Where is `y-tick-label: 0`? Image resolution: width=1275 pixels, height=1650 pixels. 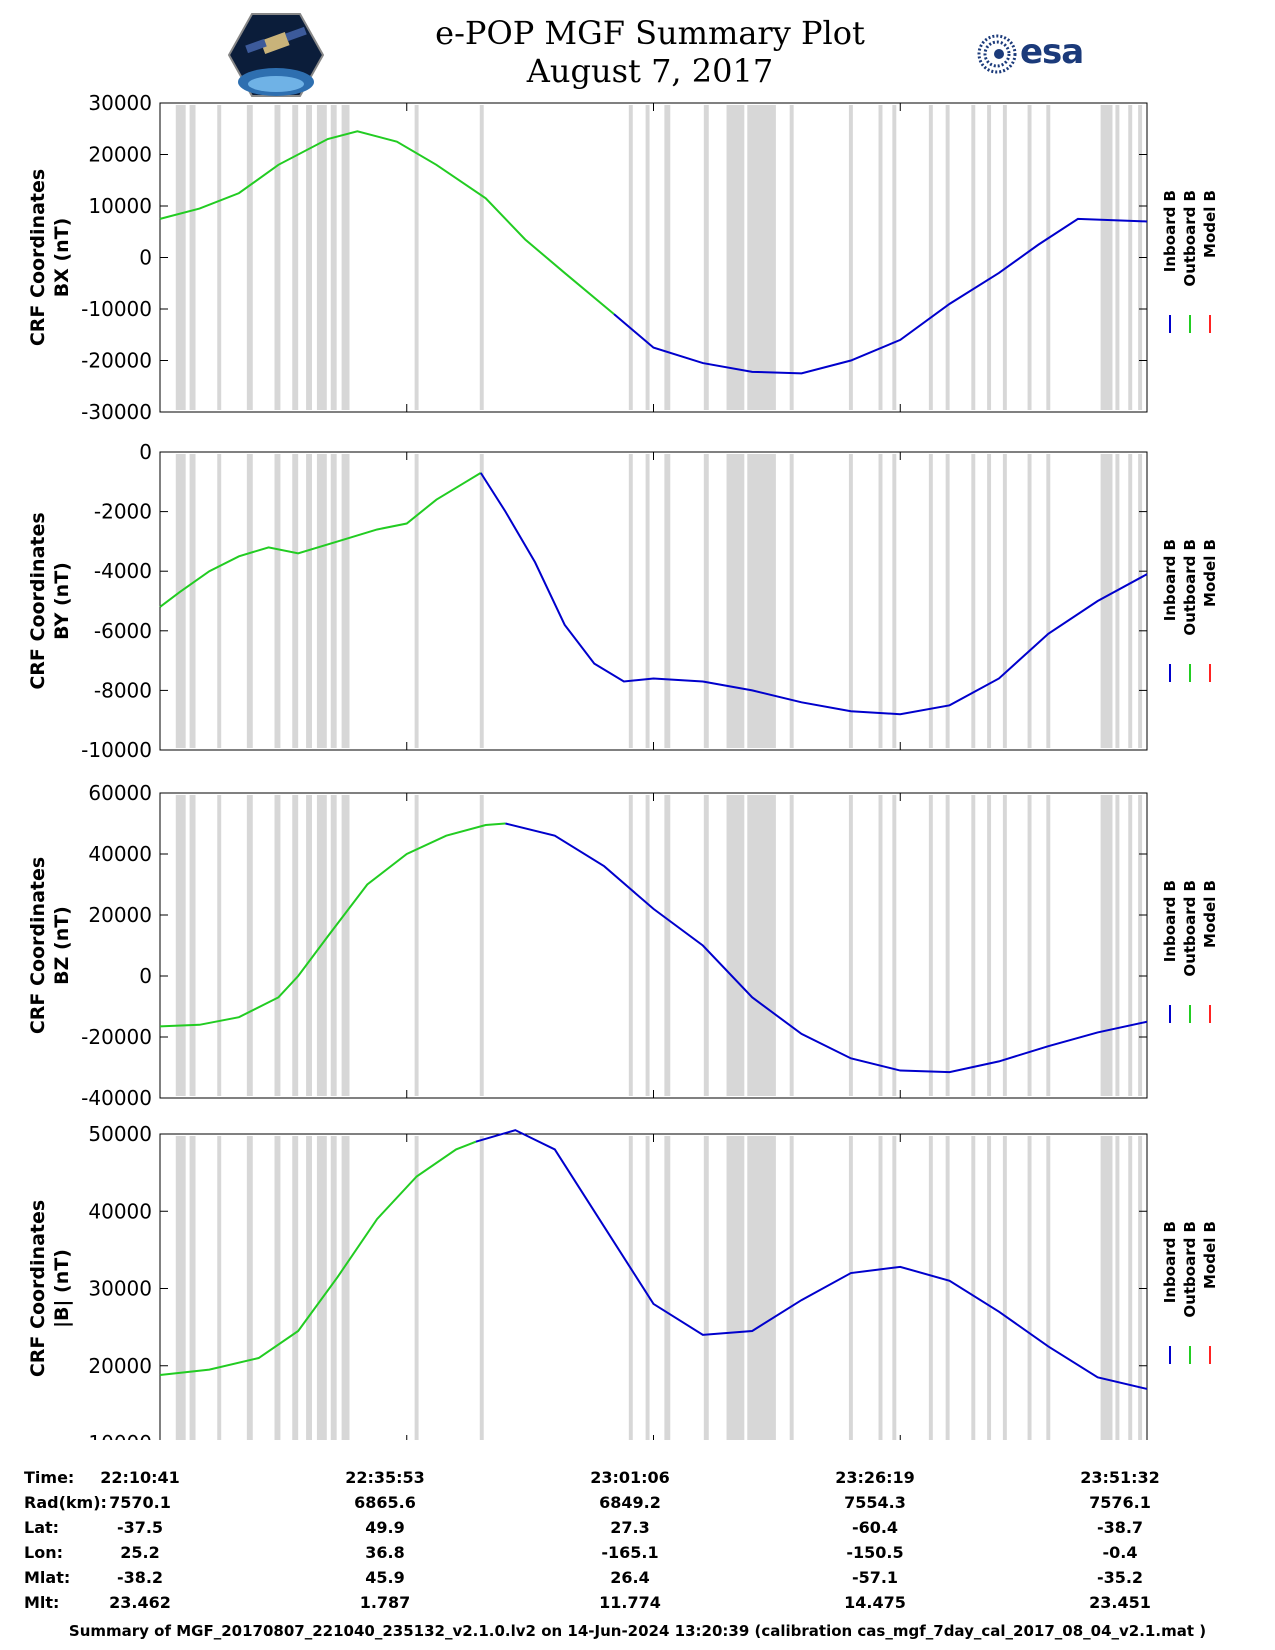 y-tick-label: 0 is located at coordinates (145, 976).